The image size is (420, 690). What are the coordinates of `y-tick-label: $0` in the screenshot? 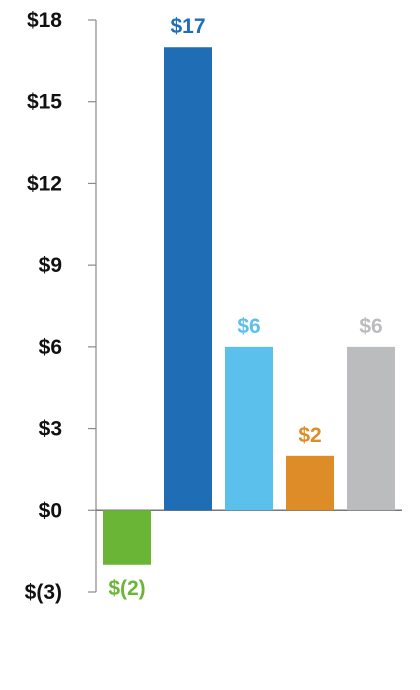 It's located at (50, 510).